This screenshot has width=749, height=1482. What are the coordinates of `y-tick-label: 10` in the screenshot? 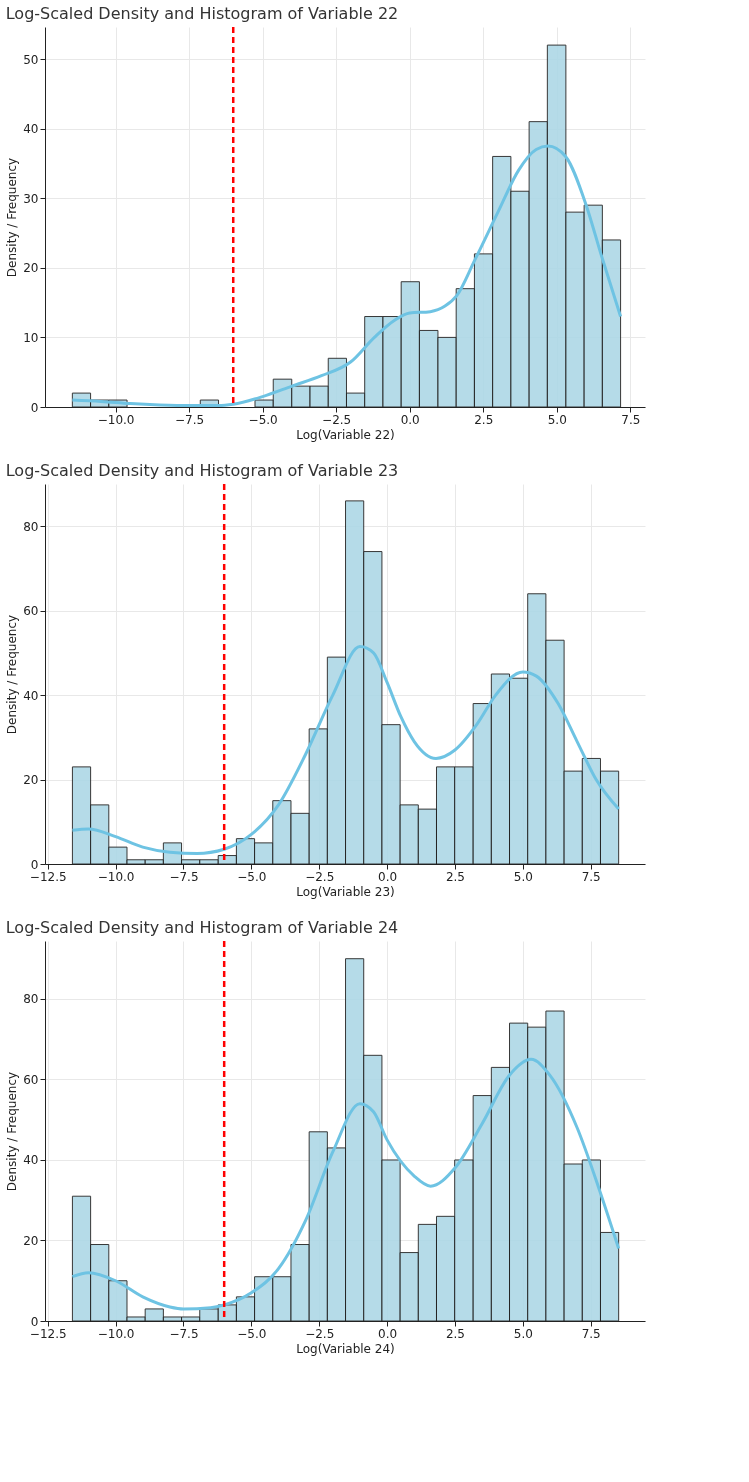 It's located at (31, 337).